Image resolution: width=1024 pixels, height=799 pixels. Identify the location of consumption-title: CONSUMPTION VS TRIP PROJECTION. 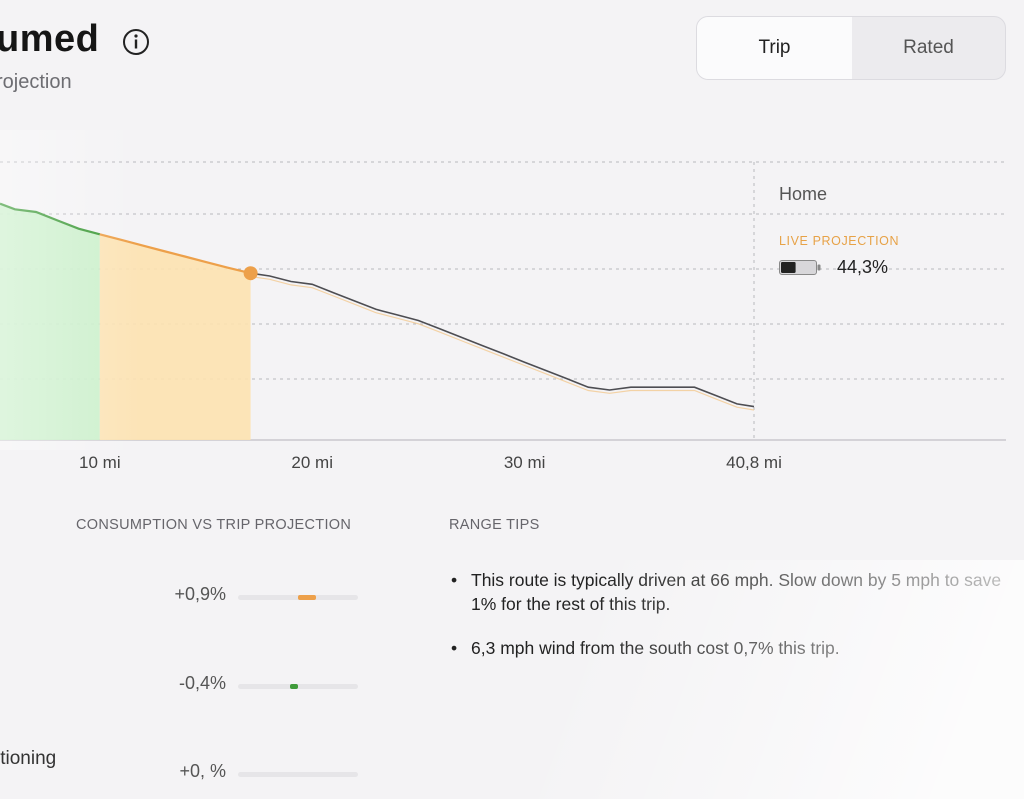
(214, 525).